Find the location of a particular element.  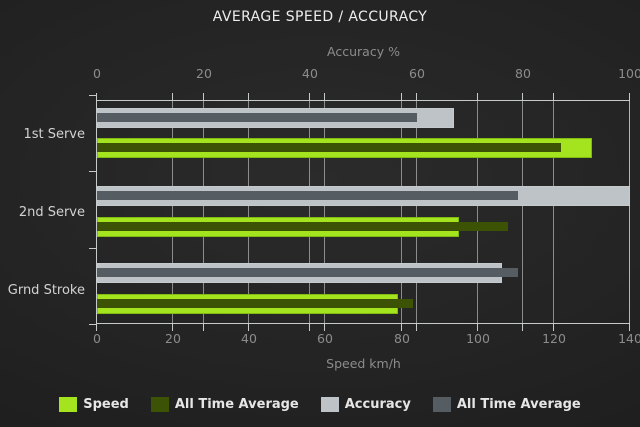

bar-accuracy-all-time-average-1st-serve is located at coordinates (257, 117).